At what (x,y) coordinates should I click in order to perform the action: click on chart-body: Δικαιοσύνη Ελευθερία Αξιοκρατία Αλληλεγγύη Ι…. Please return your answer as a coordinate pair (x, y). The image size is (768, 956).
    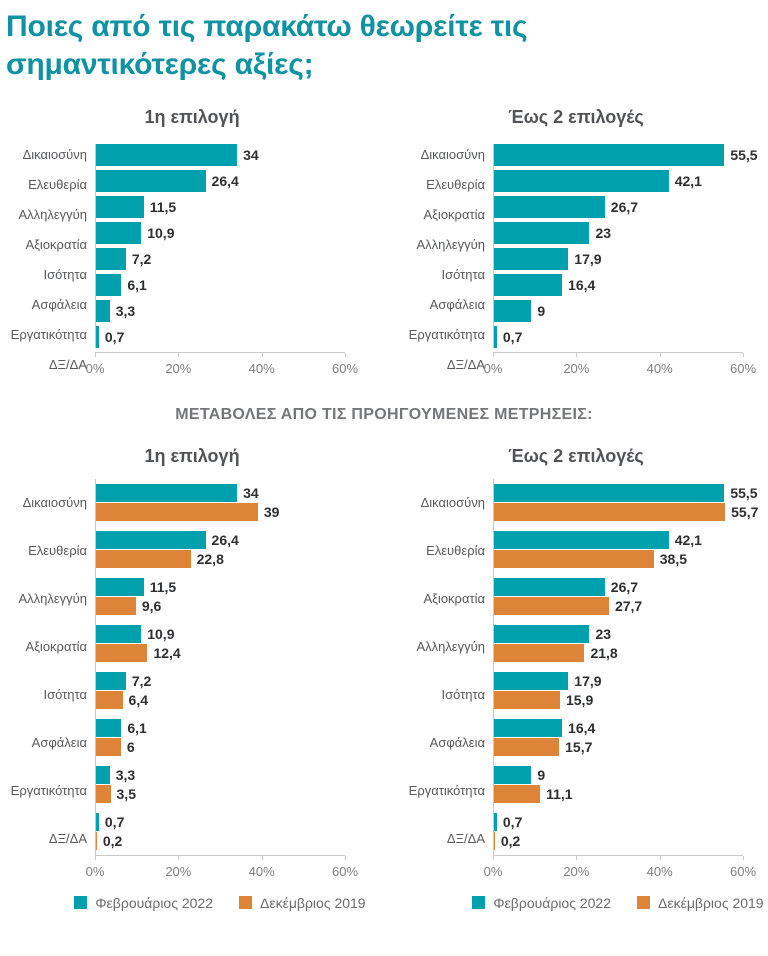
    Looking at the image, I should click on (576, 260).